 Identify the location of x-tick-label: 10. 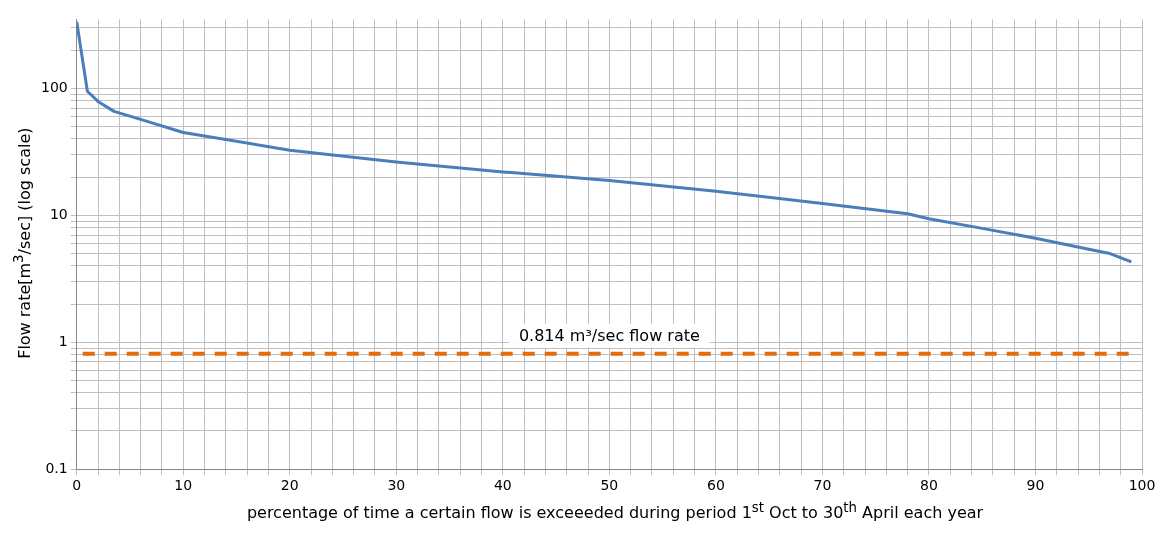
(183, 485).